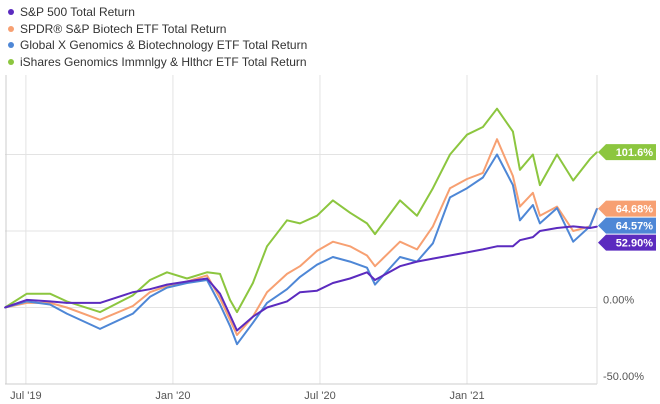 The image size is (660, 404). Describe the element at coordinates (77, 12) in the screenshot. I see `legend-label: S&P 500 Total Return` at that location.